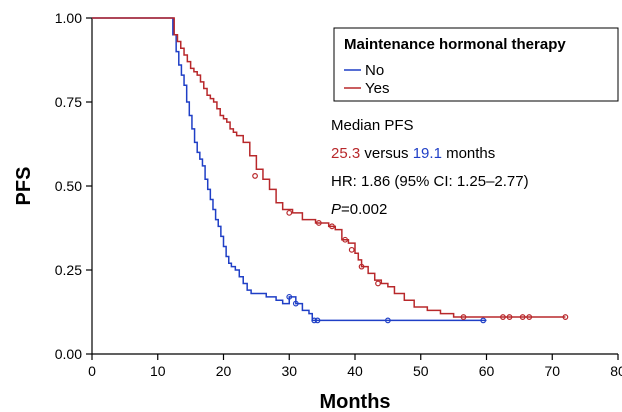  Describe the element at coordinates (377, 88) in the screenshot. I see `legend-label-yes: Yes` at that location.